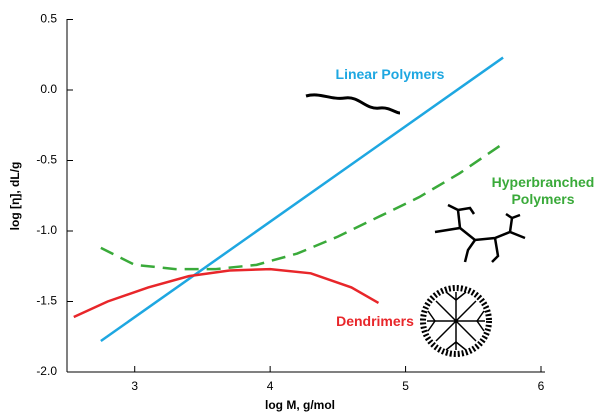 The width and height of the screenshot is (606, 413). What do you see at coordinates (46, 371) in the screenshot?
I see `y-tick-label: -2.0` at bounding box center [46, 371].